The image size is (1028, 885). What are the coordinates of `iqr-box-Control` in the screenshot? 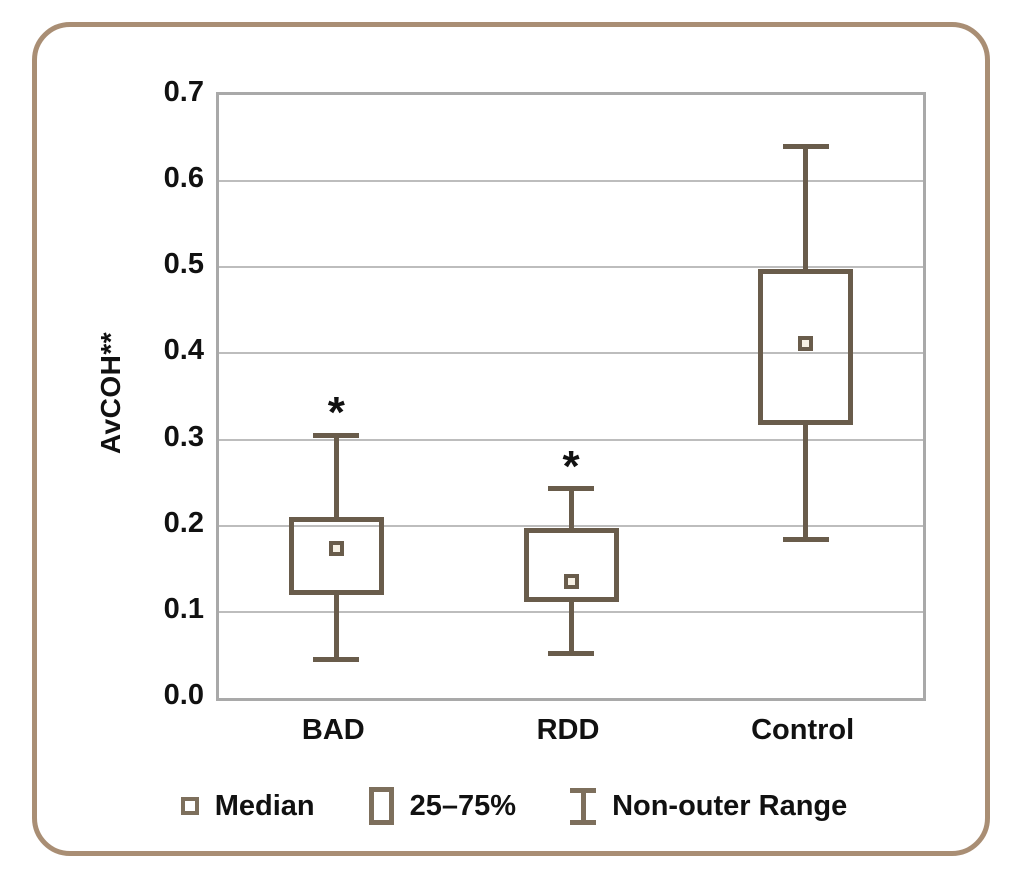 It's located at (806, 347).